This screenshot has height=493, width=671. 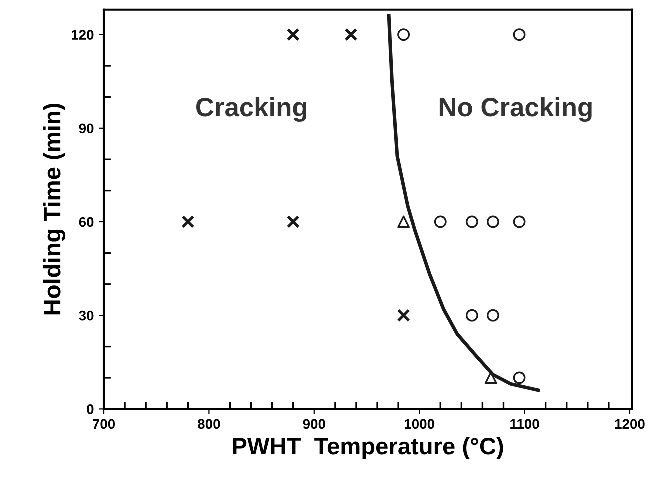 I want to click on annotation: Cracking, so click(x=251, y=109).